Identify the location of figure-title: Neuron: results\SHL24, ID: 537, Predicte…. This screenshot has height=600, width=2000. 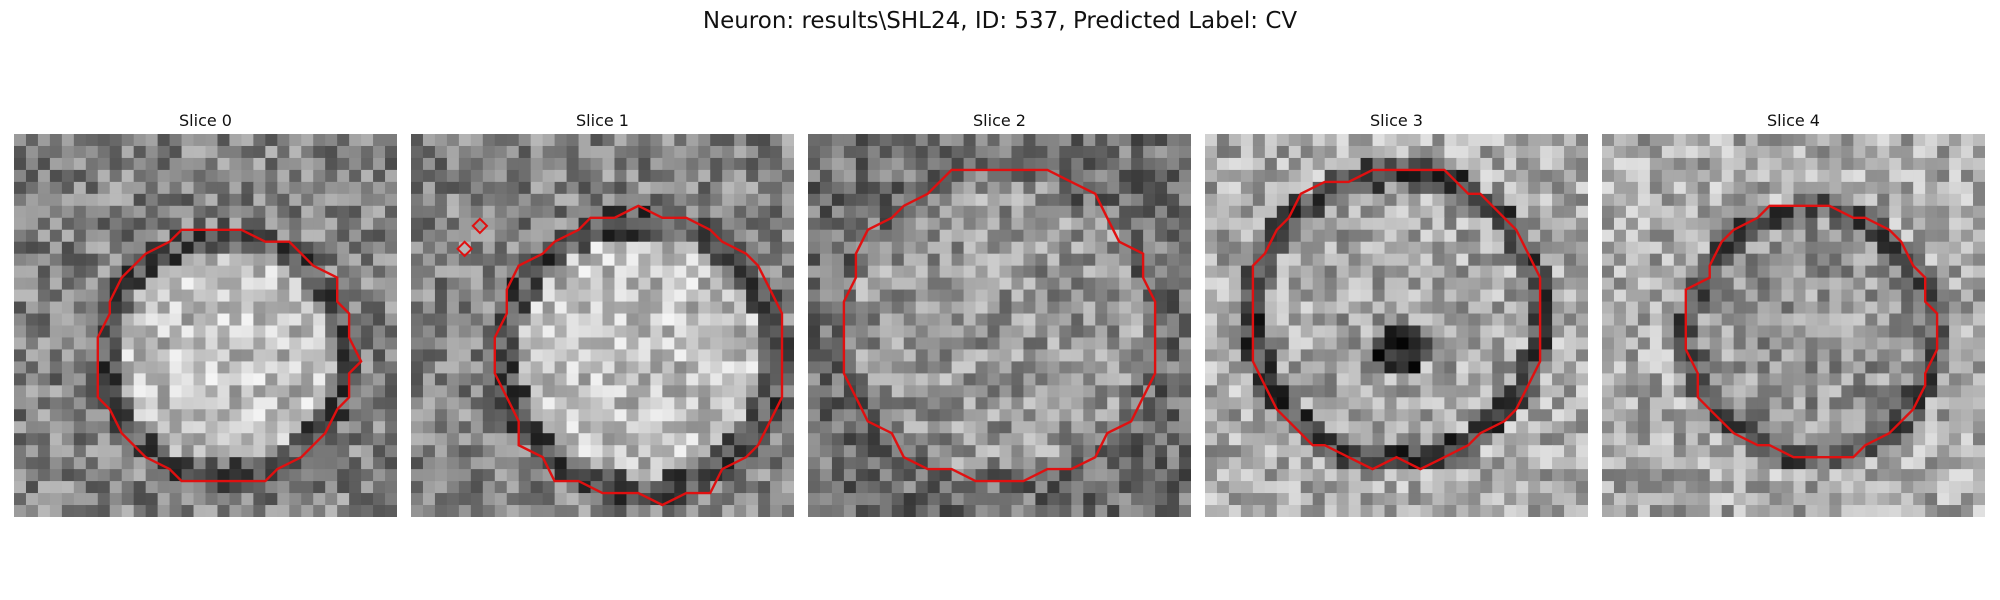
(1000, 21).